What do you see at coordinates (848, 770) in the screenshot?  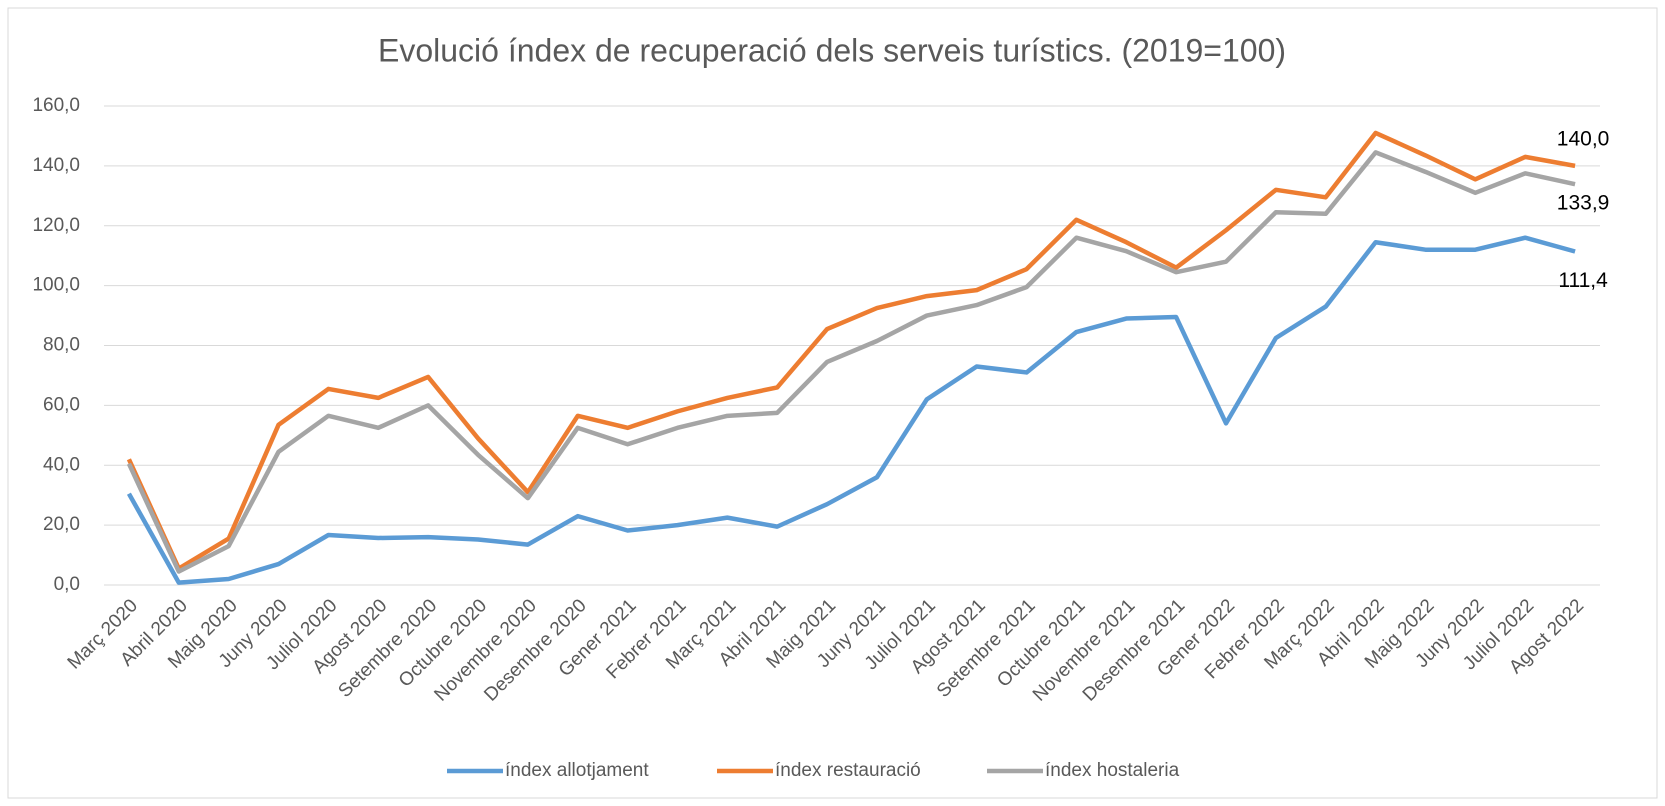 I see `legend-label: índex restauració` at bounding box center [848, 770].